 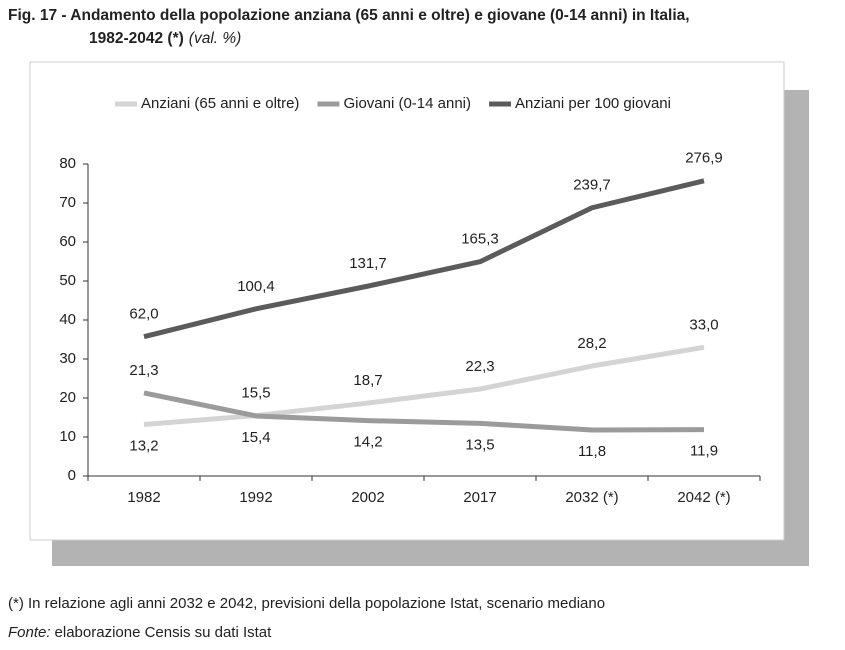 What do you see at coordinates (704, 451) in the screenshot?
I see `data-label: 11,9` at bounding box center [704, 451].